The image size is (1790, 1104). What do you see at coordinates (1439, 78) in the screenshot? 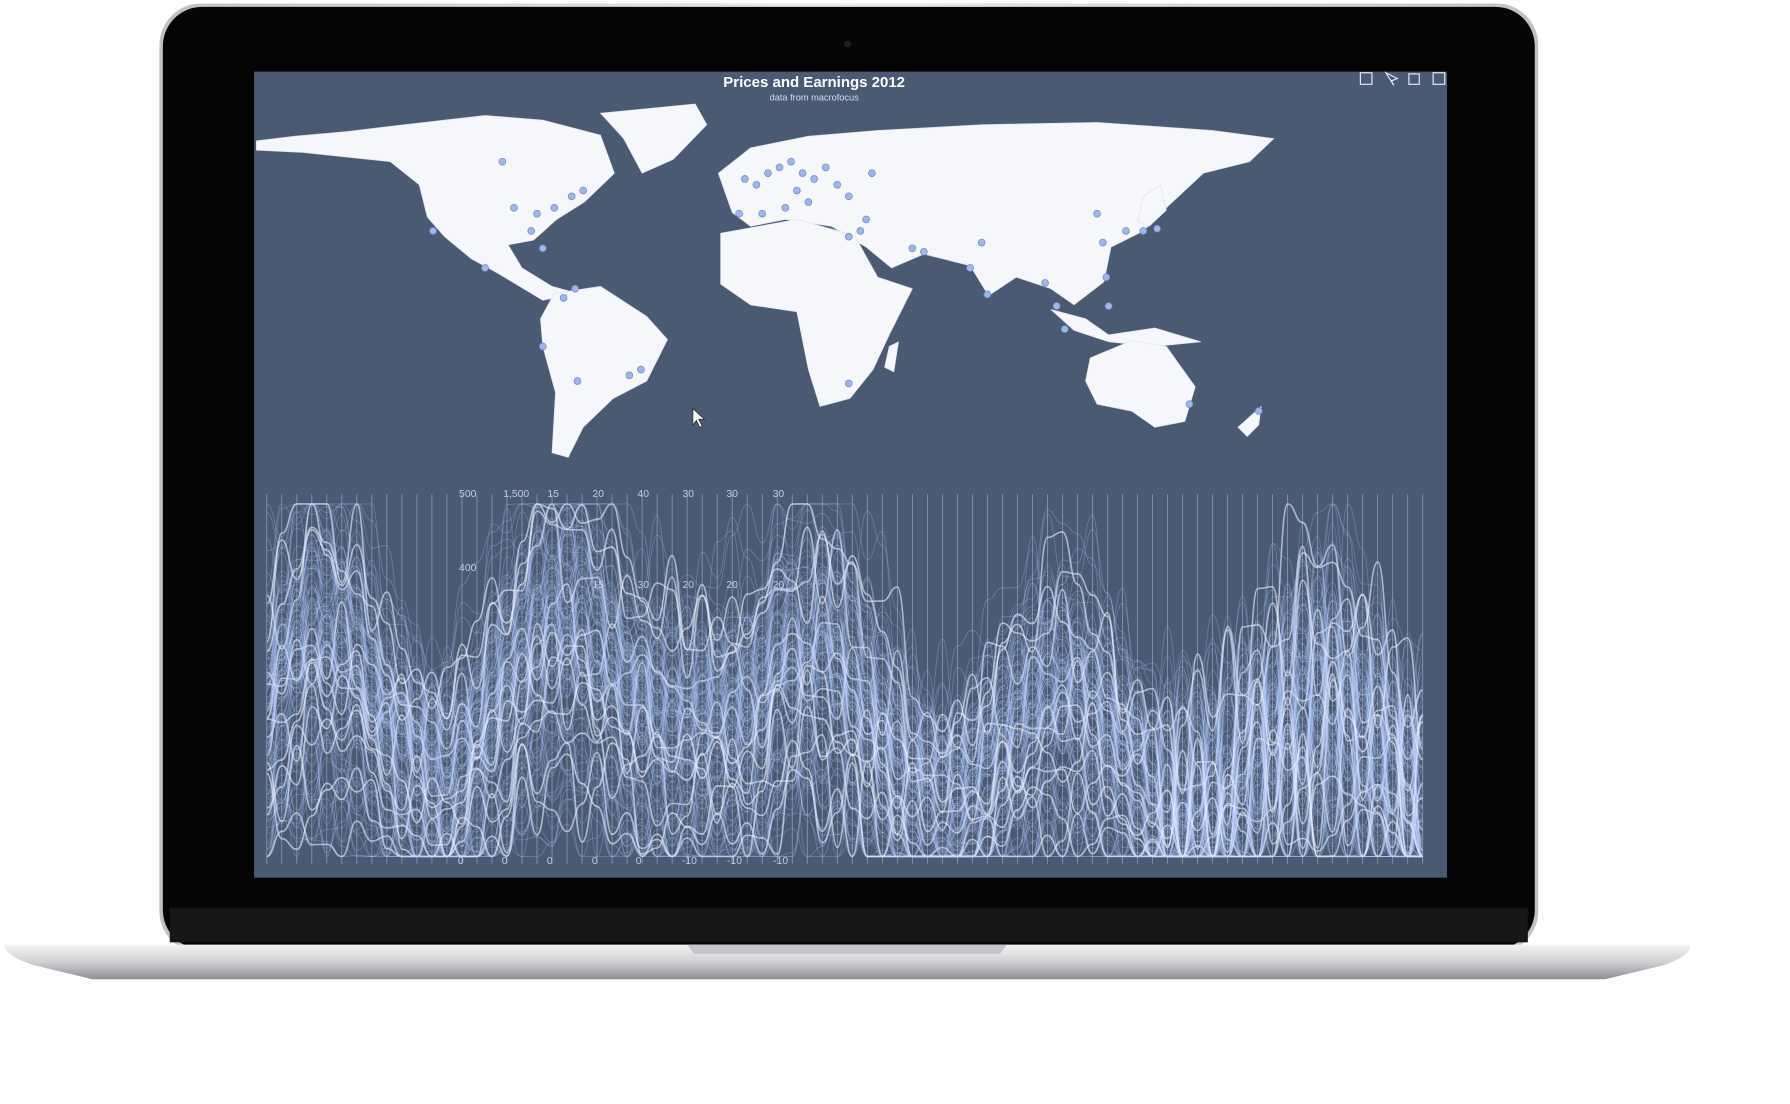
I see `tool-close` at bounding box center [1439, 78].